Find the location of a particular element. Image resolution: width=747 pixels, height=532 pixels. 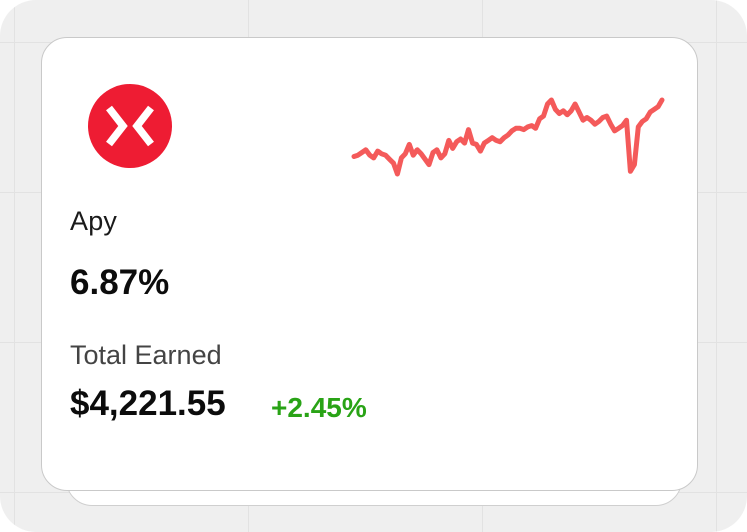

total-earned-value: $4,221.55 is located at coordinates (148, 403).